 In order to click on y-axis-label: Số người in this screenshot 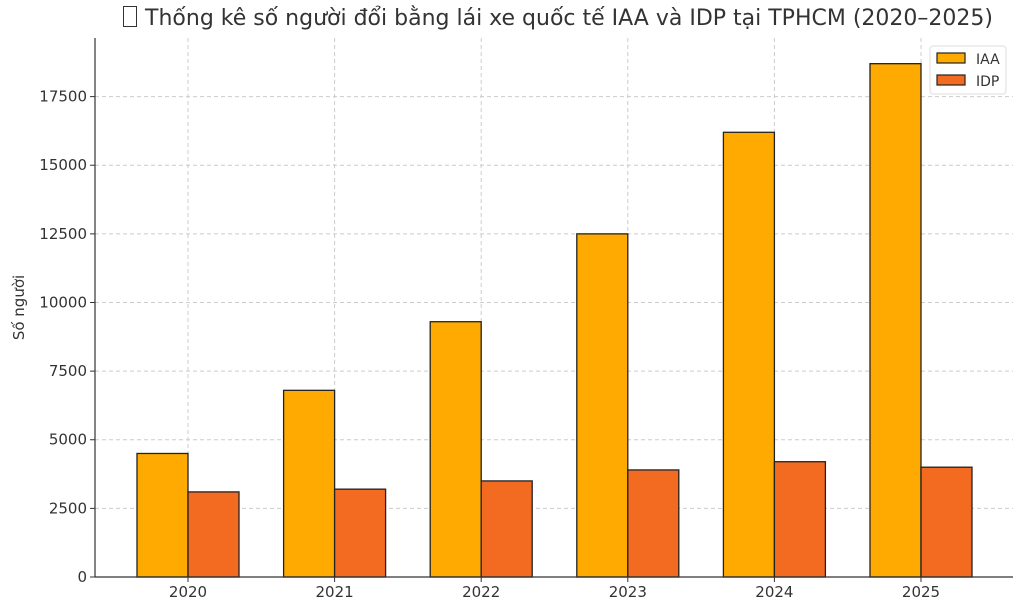, I will do `click(19, 307)`.